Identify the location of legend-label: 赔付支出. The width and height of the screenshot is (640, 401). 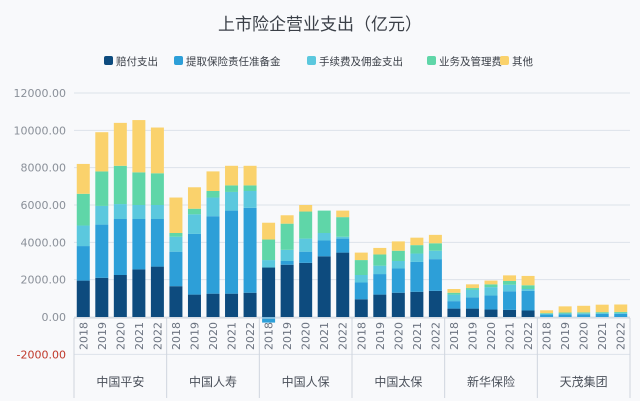
(137, 61).